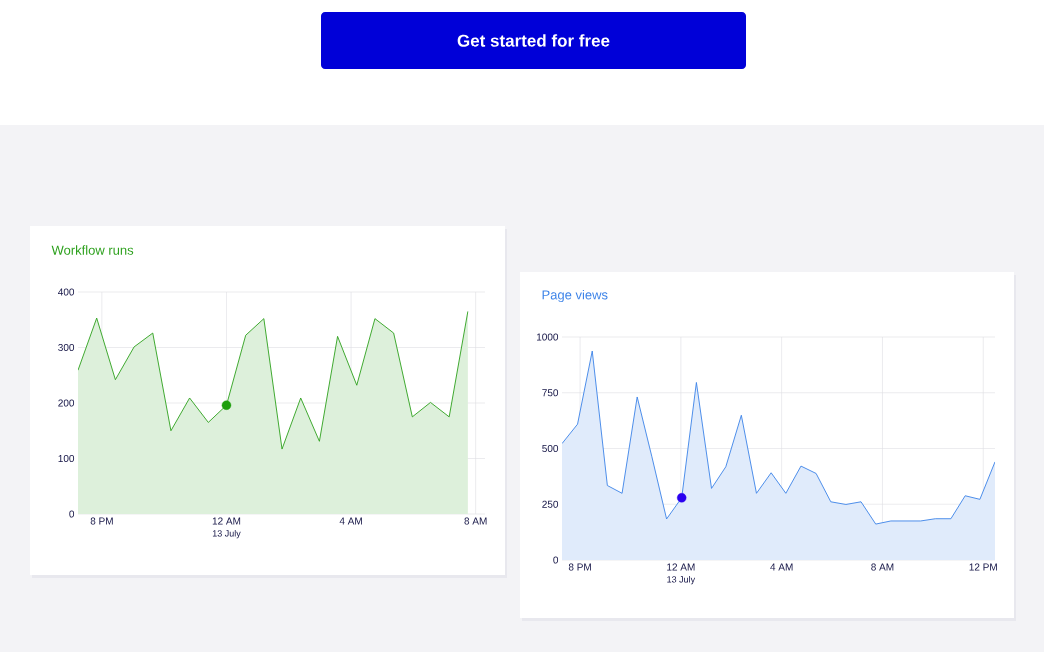 The image size is (1044, 652). Describe the element at coordinates (66, 403) in the screenshot. I see `y-tick-label: 200` at that location.